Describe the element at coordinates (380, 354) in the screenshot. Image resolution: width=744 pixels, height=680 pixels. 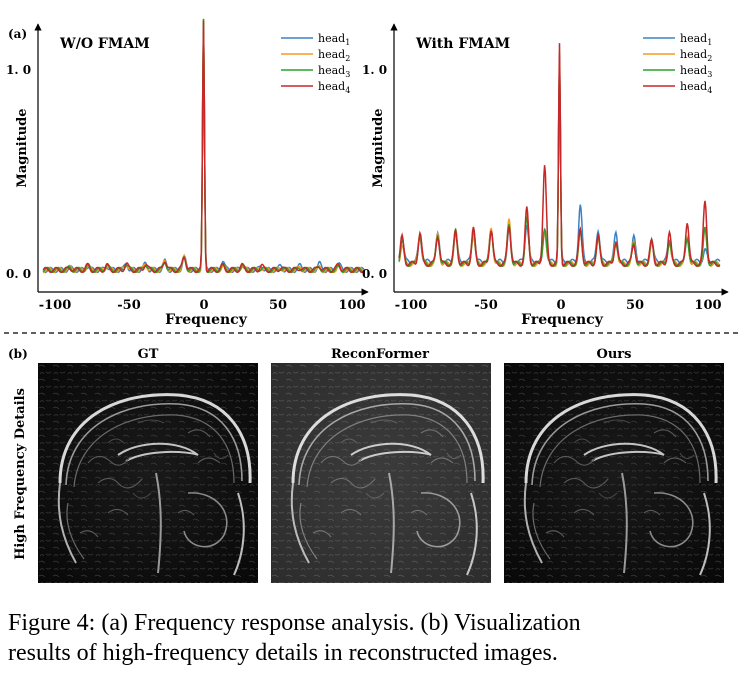
I see `image-title-reconformer: ReconFormer` at that location.